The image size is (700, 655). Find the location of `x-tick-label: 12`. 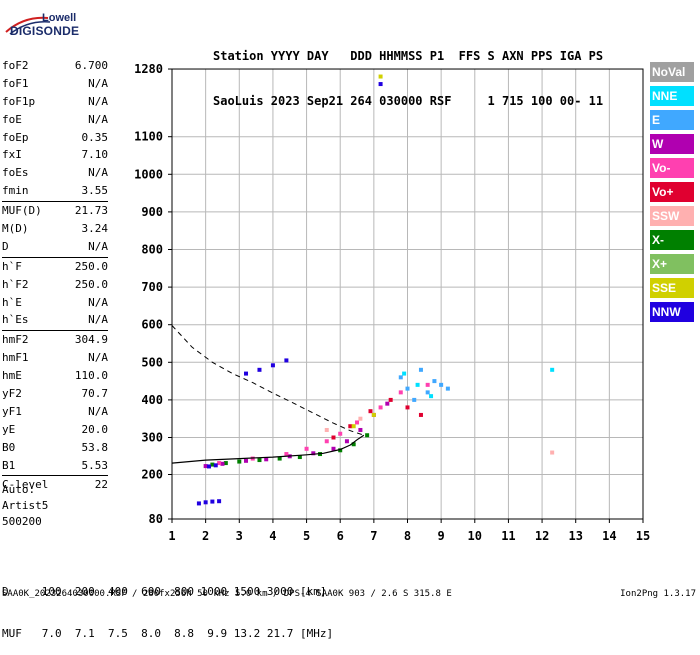

x-tick-label: 12 is located at coordinates (542, 536).